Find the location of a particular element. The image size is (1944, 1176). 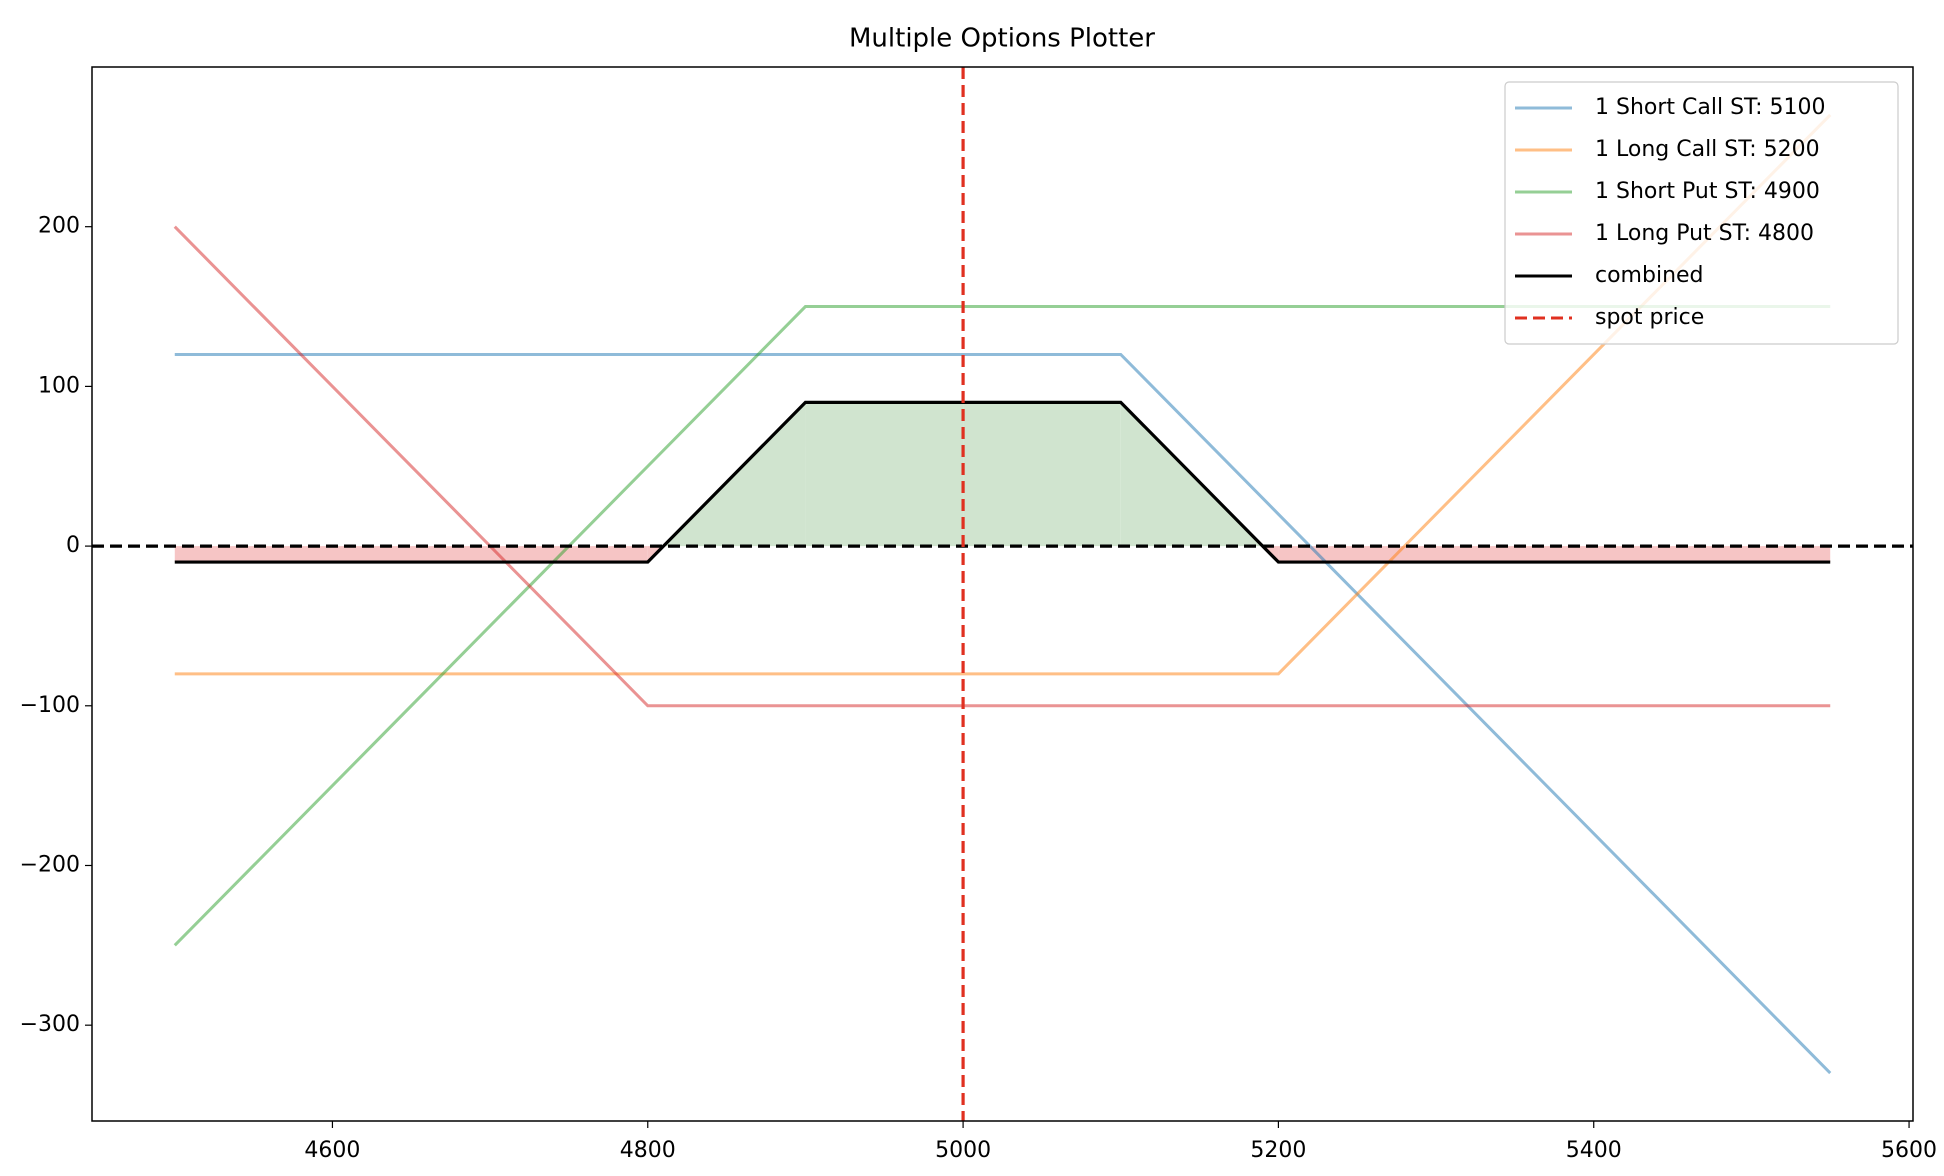

x-tick-label: 5200 is located at coordinates (1278, 1150).